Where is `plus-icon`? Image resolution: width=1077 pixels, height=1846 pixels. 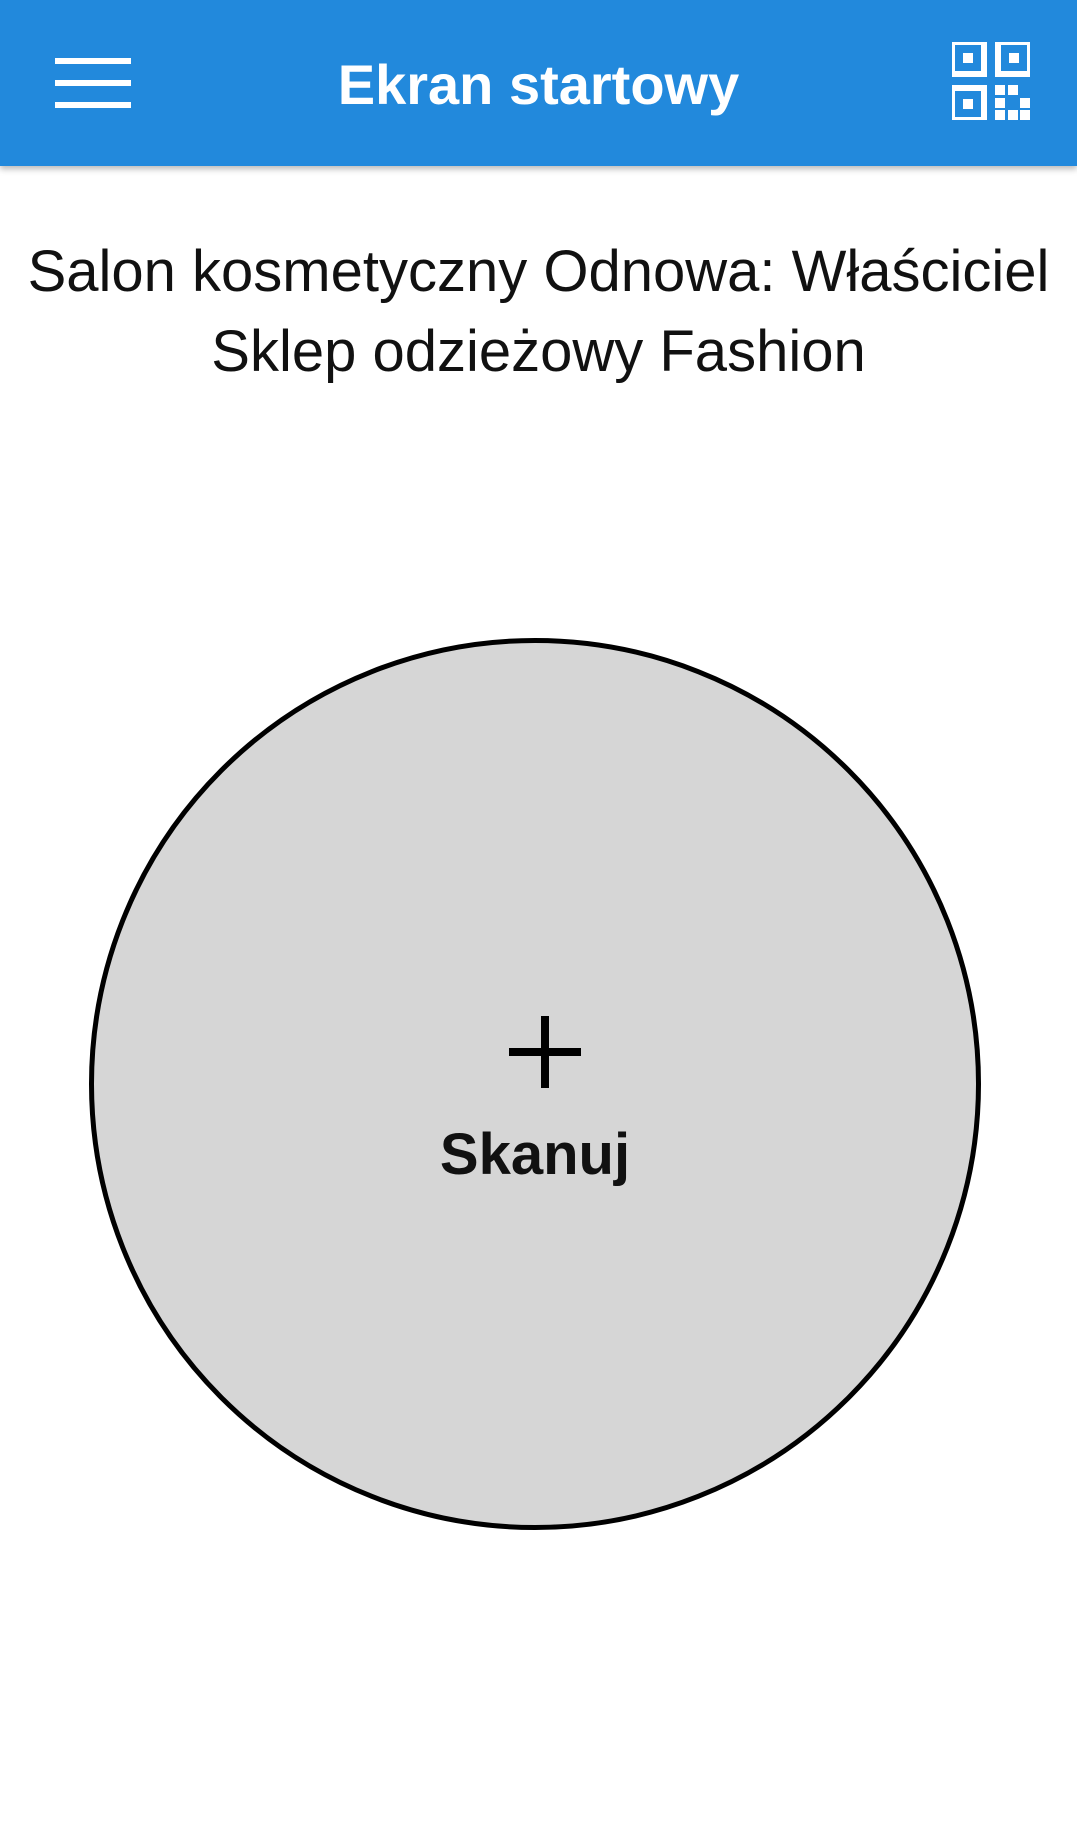 plus-icon is located at coordinates (545, 1052).